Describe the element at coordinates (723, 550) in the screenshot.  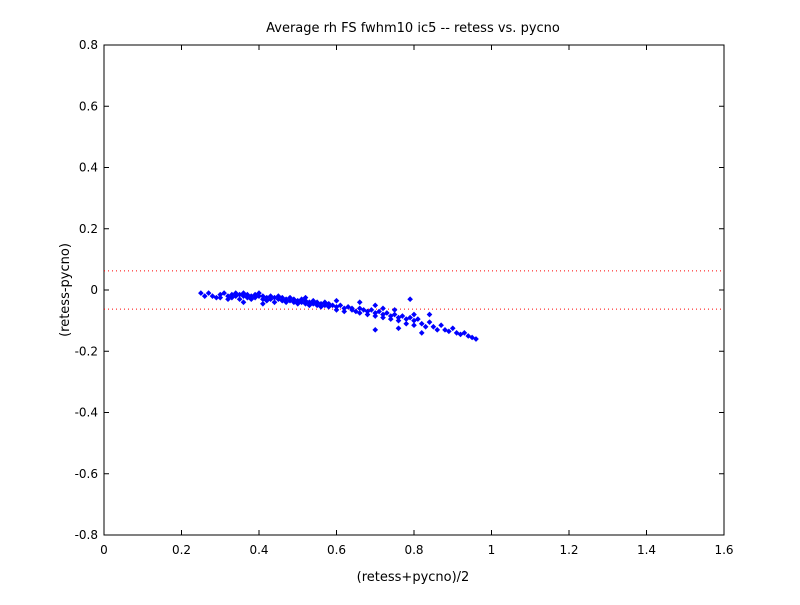
I see `x-tick-label: 1.6` at that location.